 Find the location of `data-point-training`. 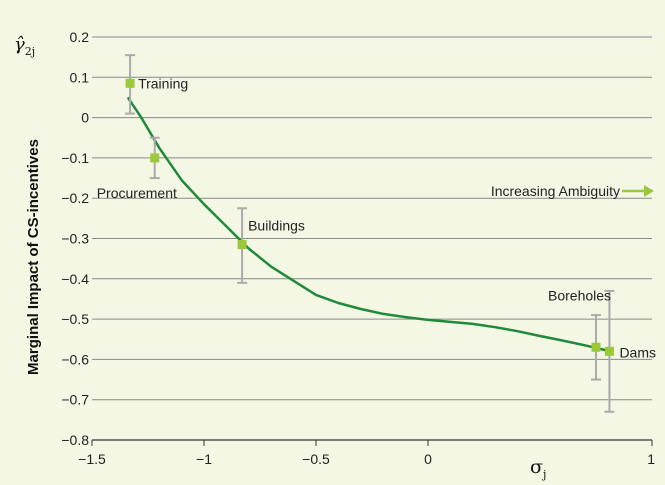

data-point-training is located at coordinates (130, 83).